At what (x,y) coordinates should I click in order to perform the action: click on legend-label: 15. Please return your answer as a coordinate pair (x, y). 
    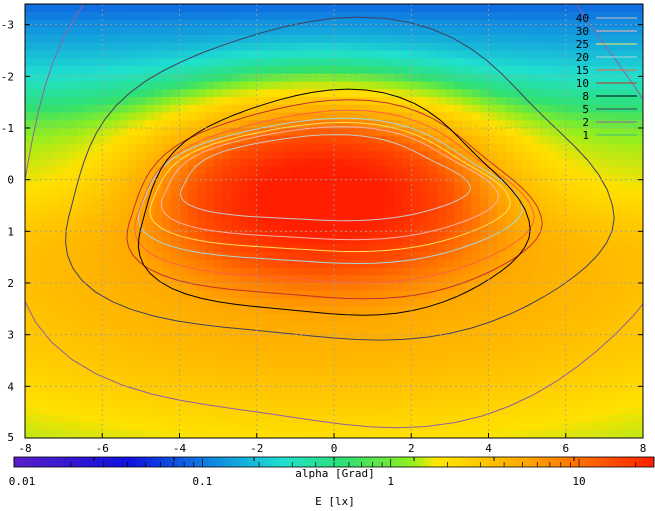
    Looking at the image, I should click on (582, 70).